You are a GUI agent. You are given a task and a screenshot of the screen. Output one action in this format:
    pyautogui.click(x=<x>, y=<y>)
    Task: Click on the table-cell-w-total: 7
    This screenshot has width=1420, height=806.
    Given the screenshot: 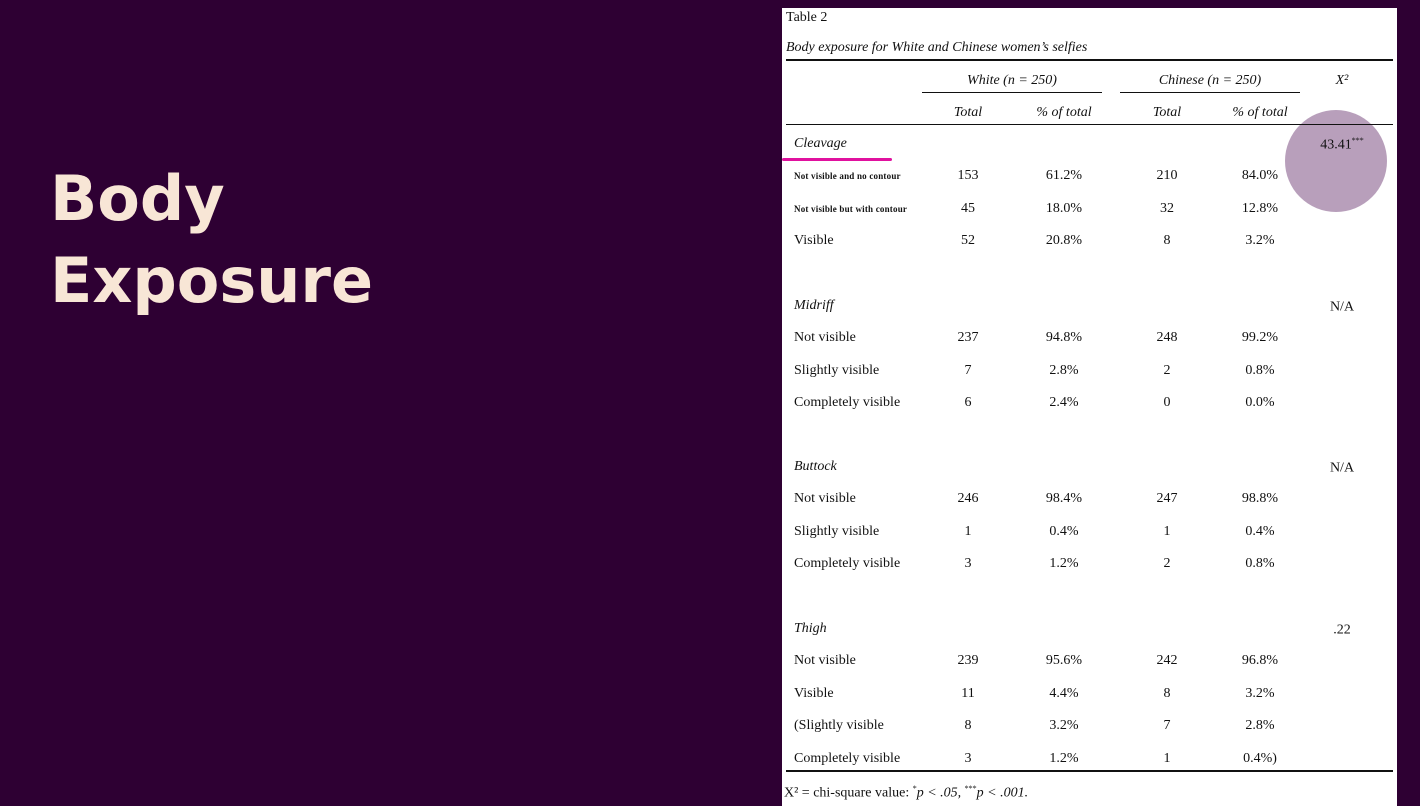 What is the action you would take?
    pyautogui.click(x=968, y=370)
    